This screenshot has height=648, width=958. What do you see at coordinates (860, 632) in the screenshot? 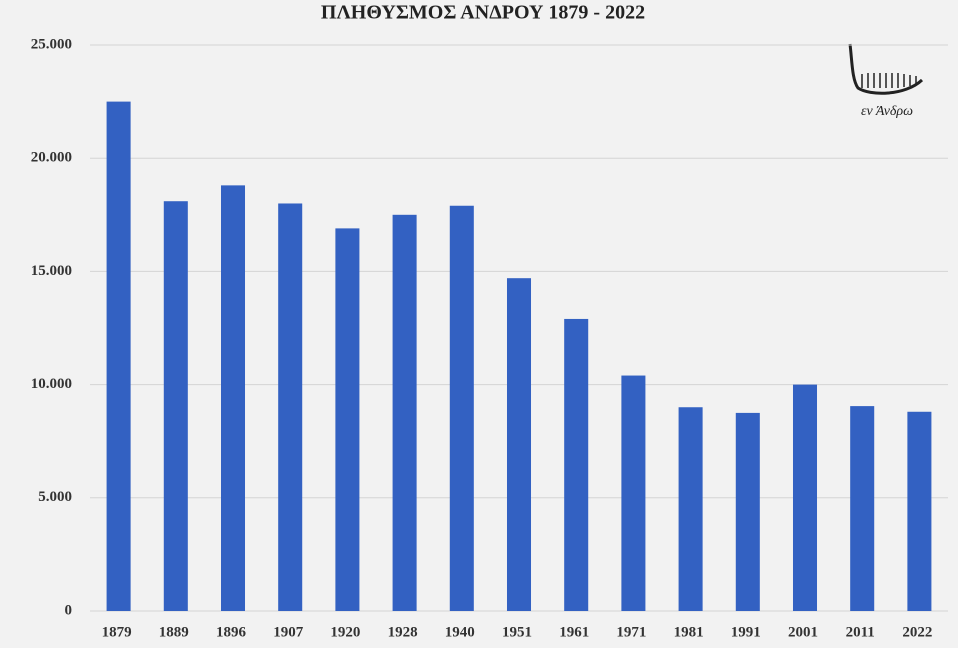
I see `x-tick-label: 2011` at bounding box center [860, 632].